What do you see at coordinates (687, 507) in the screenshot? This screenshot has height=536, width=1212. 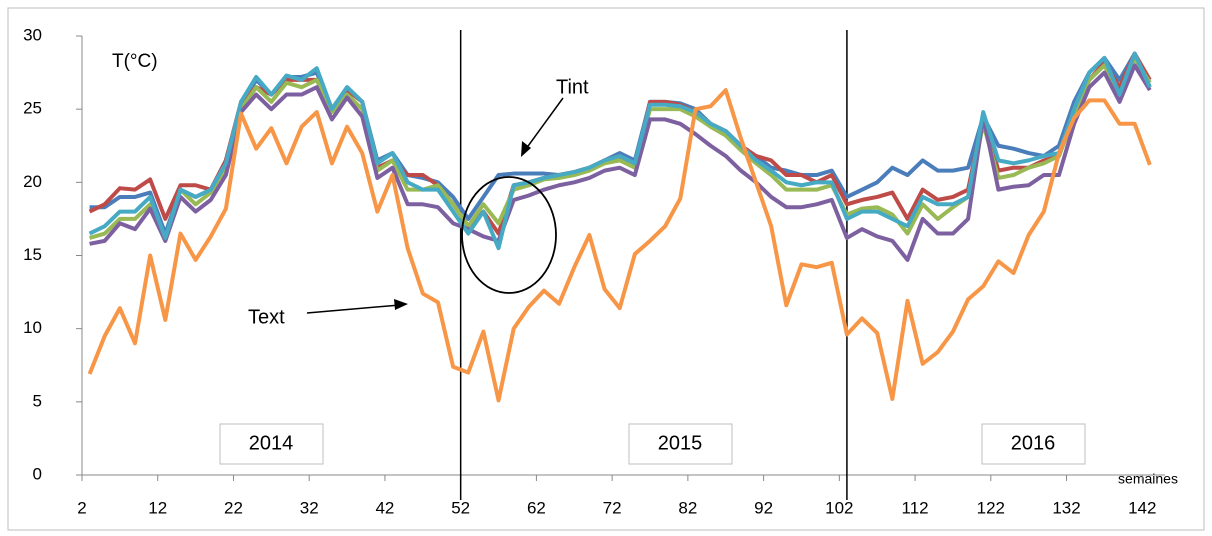 I see `x-tick-label: 82` at bounding box center [687, 507].